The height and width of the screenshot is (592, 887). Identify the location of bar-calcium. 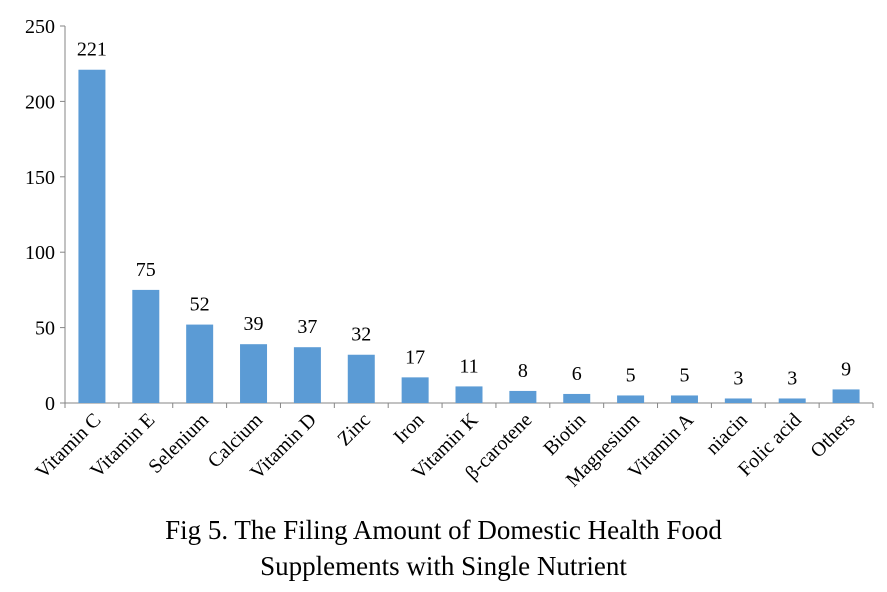
(254, 373).